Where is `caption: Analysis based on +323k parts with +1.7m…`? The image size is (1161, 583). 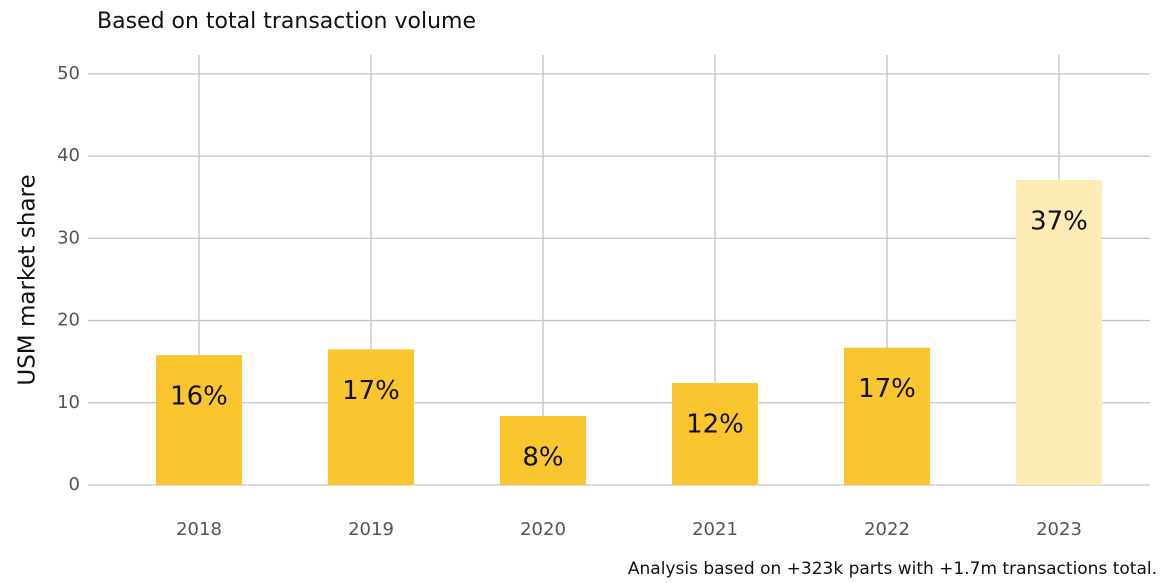
caption: Analysis based on +323k parts with +1.7m… is located at coordinates (892, 569).